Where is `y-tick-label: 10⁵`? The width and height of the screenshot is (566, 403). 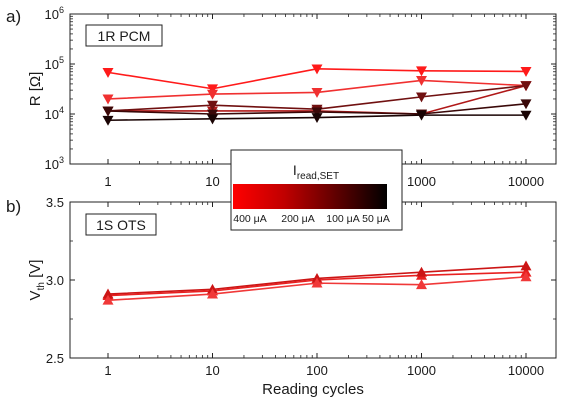
y-tick-label: 10⁵ is located at coordinates (54, 63).